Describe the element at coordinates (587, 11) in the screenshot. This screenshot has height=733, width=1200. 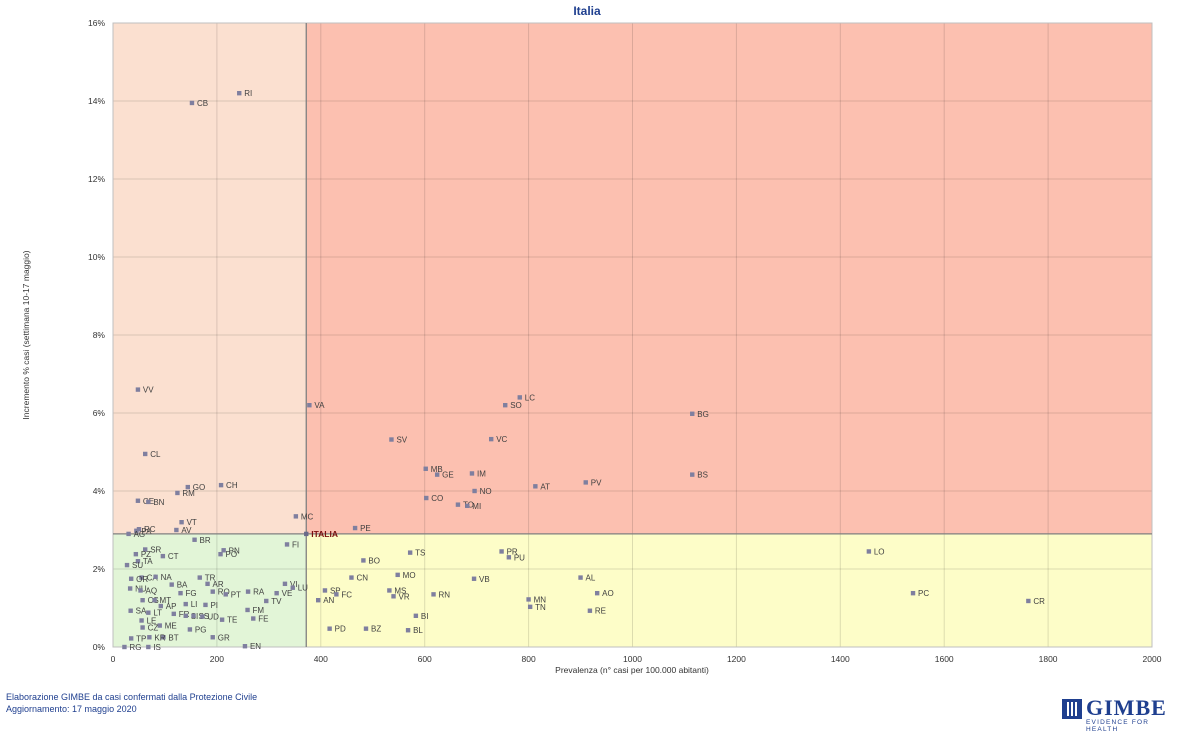
I see `chart-title: Italia` at that location.